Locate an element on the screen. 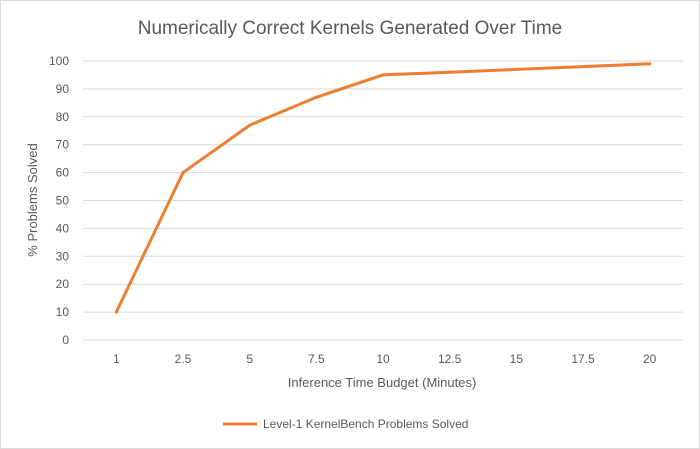 This screenshot has width=700, height=449. x-tick-label: 1 is located at coordinates (116, 359).